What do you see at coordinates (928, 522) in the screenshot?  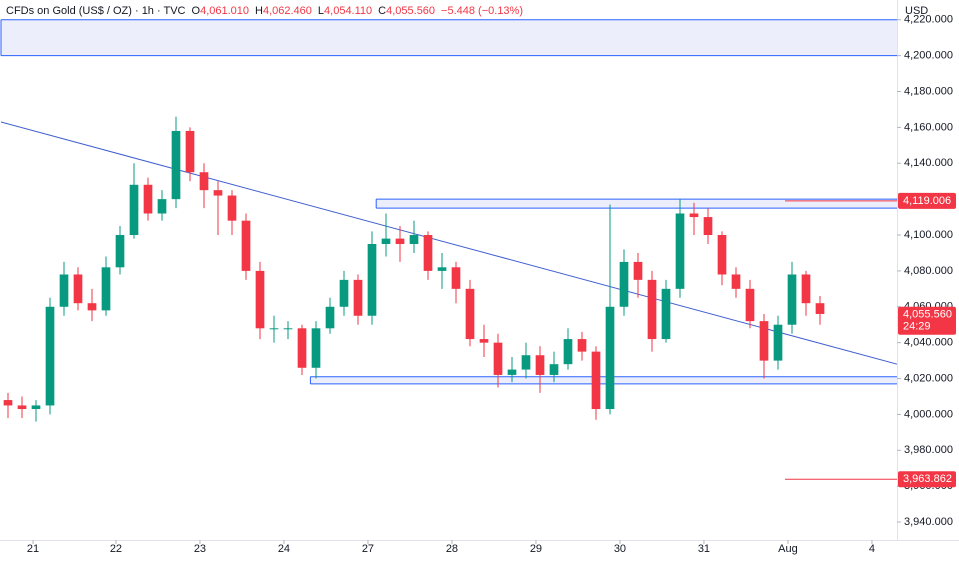 I see `y-tick-label: 3,940.000` at bounding box center [928, 522].